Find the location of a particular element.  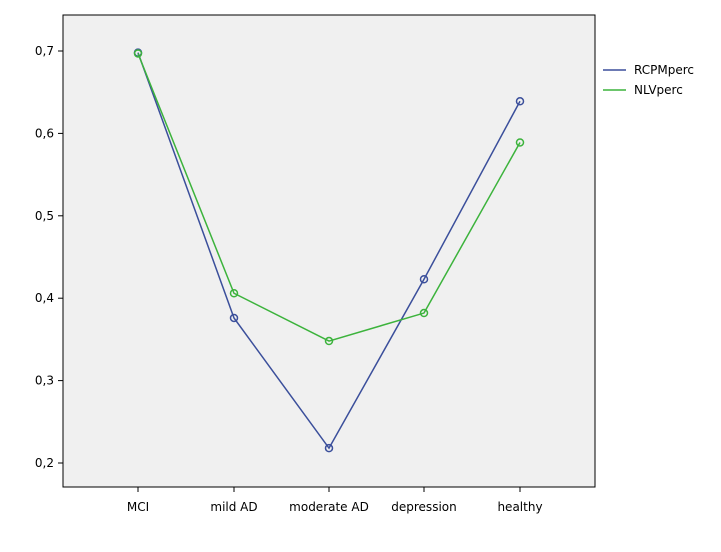

x-tick-label: depression is located at coordinates (423, 507).